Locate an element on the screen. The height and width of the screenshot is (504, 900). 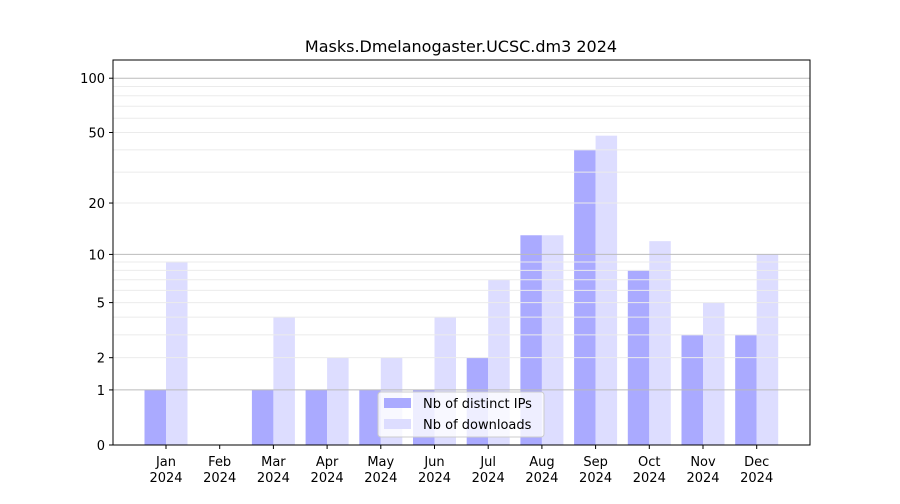
y-tick-label: 10 is located at coordinates (96, 255).